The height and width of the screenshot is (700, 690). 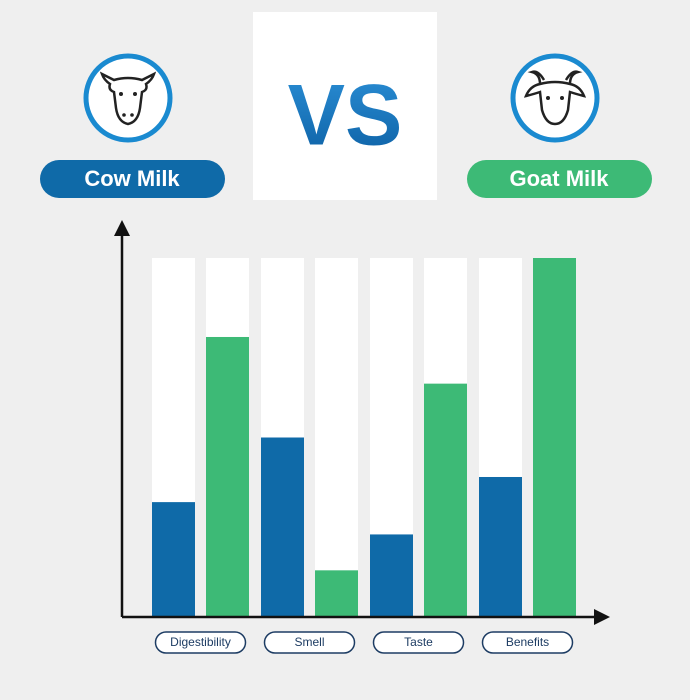 What do you see at coordinates (122, 228) in the screenshot?
I see `y-axis-arrow` at bounding box center [122, 228].